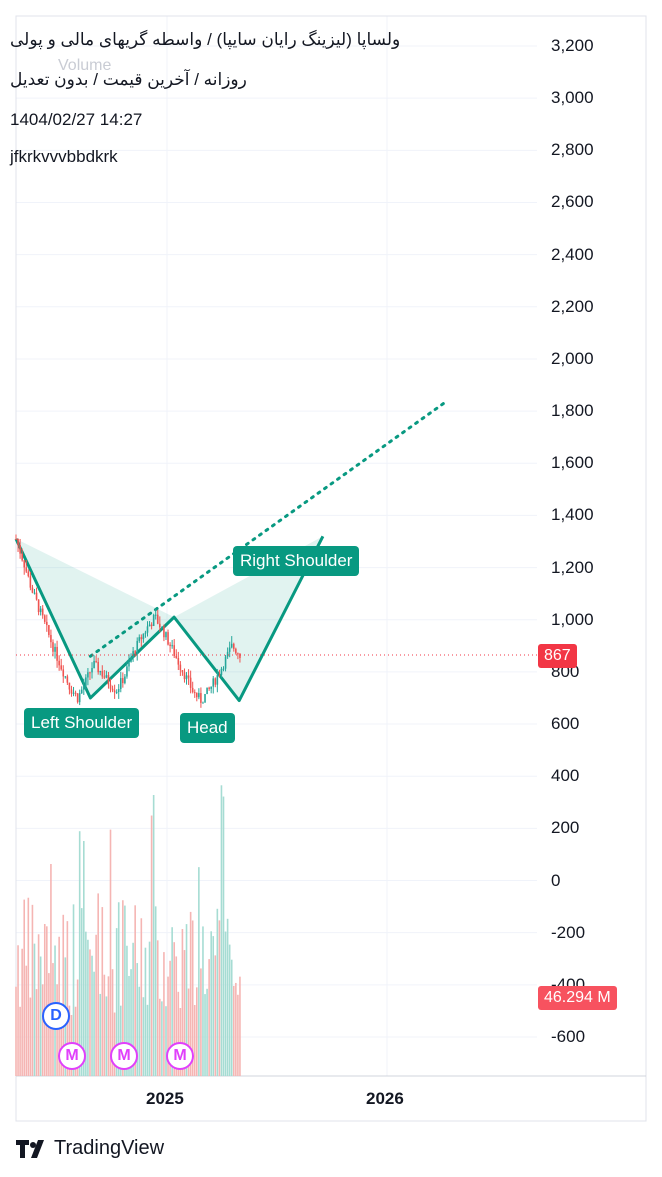 The width and height of the screenshot is (662, 1177). Describe the element at coordinates (572, 515) in the screenshot. I see `y-tick-label: 1,400` at that location.